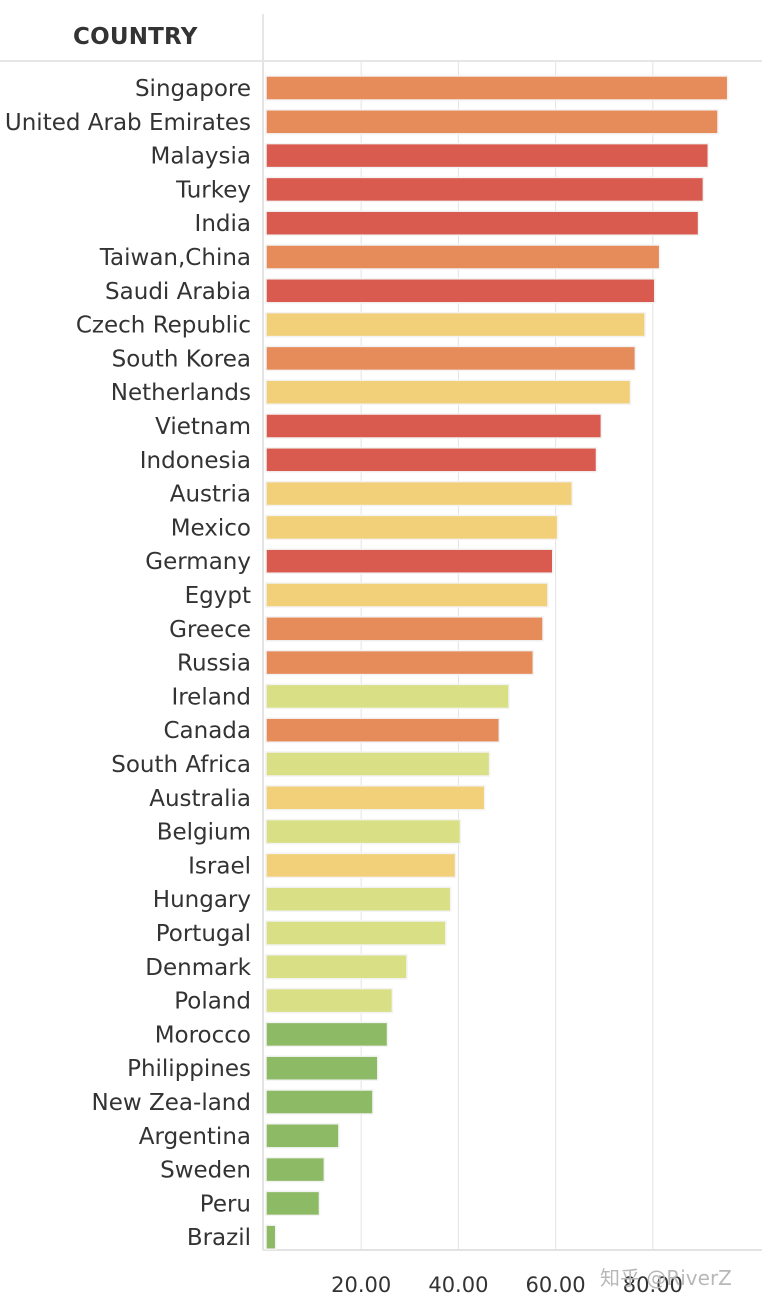 The height and width of the screenshot is (1304, 762). What do you see at coordinates (175, 258) in the screenshot?
I see `category-label: Taiwan,China` at bounding box center [175, 258].